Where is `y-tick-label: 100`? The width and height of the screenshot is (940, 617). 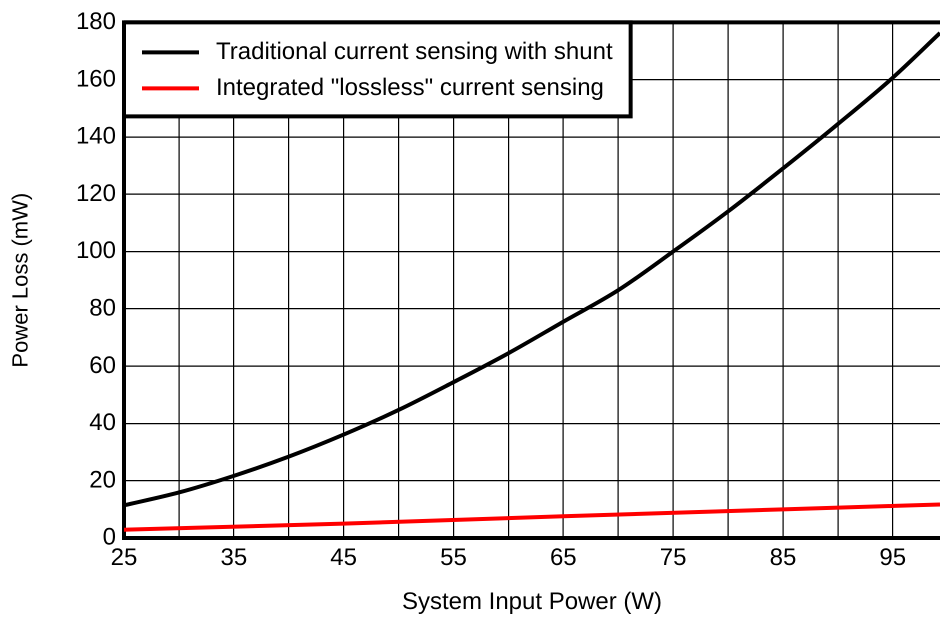 y-tick-label: 100 is located at coordinates (96, 250).